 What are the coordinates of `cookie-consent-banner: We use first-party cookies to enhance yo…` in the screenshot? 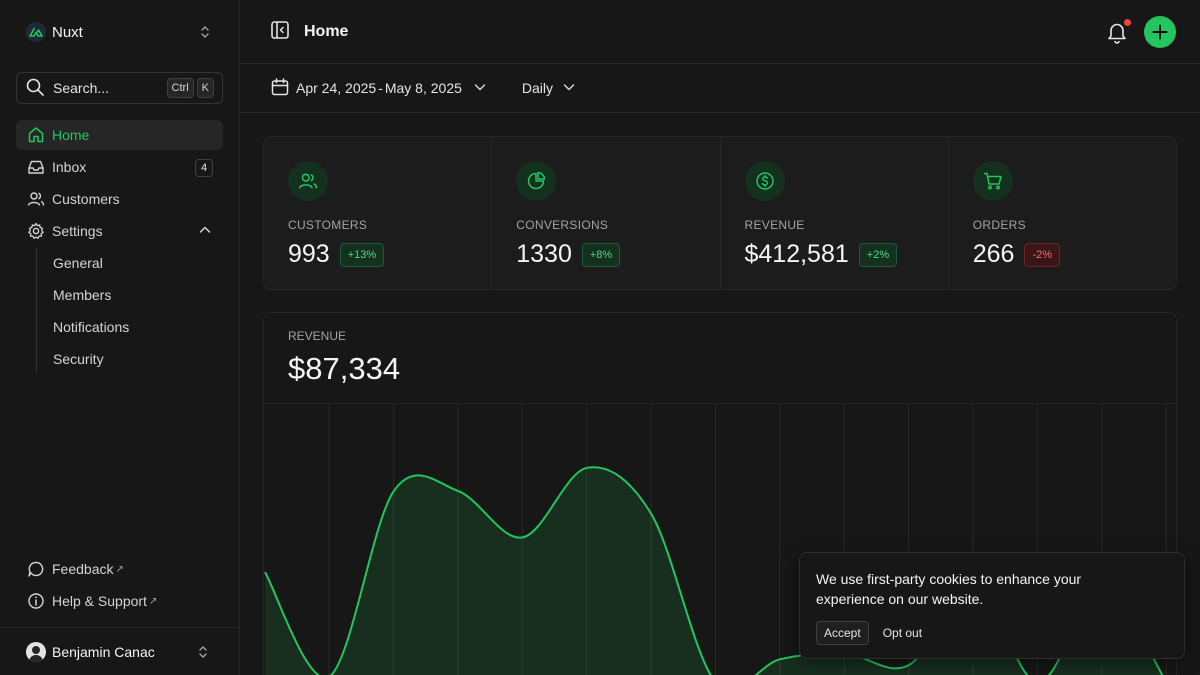 It's located at (992, 605).